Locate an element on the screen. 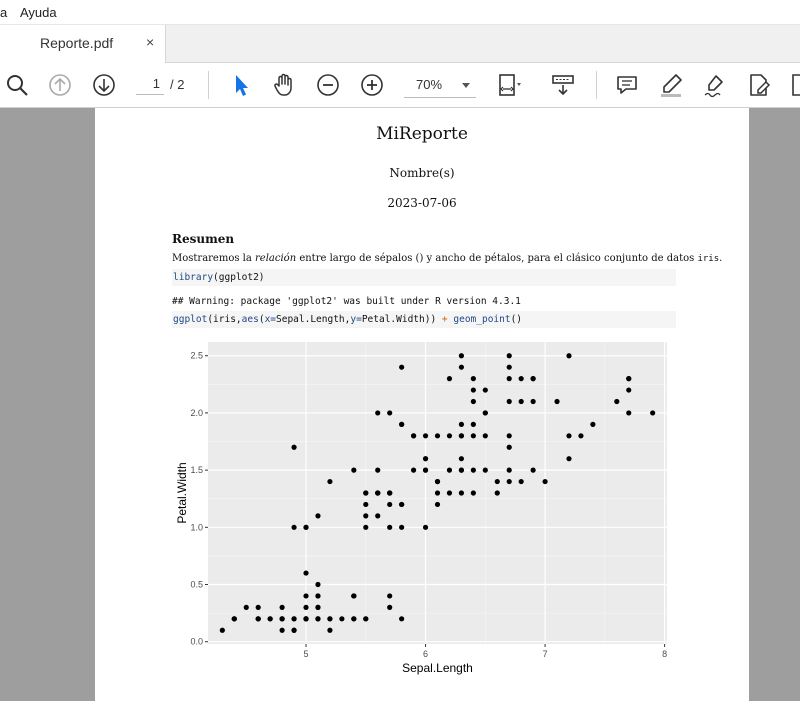 Image resolution: width=800 pixels, height=701 pixels. page-total: / 2 is located at coordinates (177, 84).